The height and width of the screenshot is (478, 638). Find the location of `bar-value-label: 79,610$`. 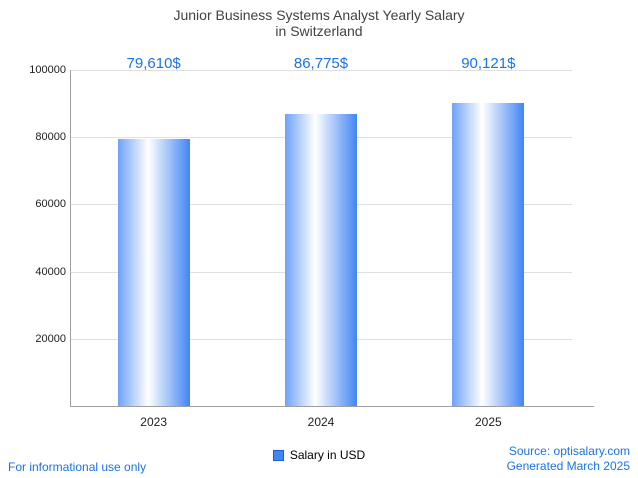

bar-value-label: 79,610$ is located at coordinates (153, 63).